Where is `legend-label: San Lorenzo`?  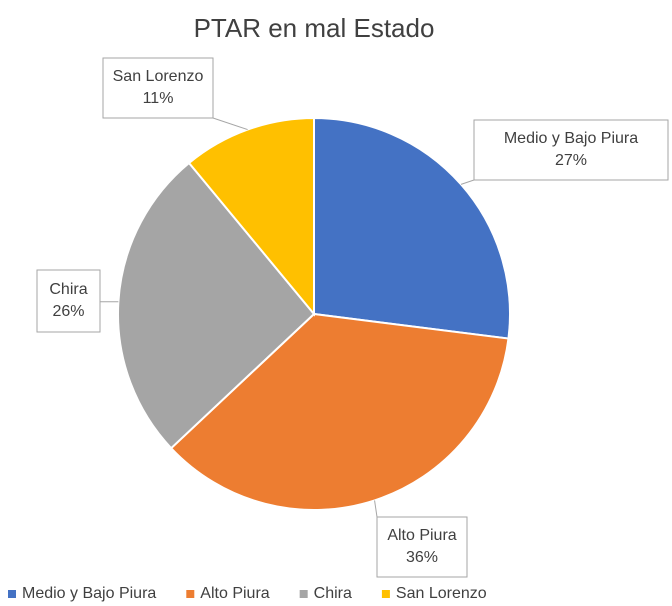
legend-label: San Lorenzo is located at coordinates (441, 593).